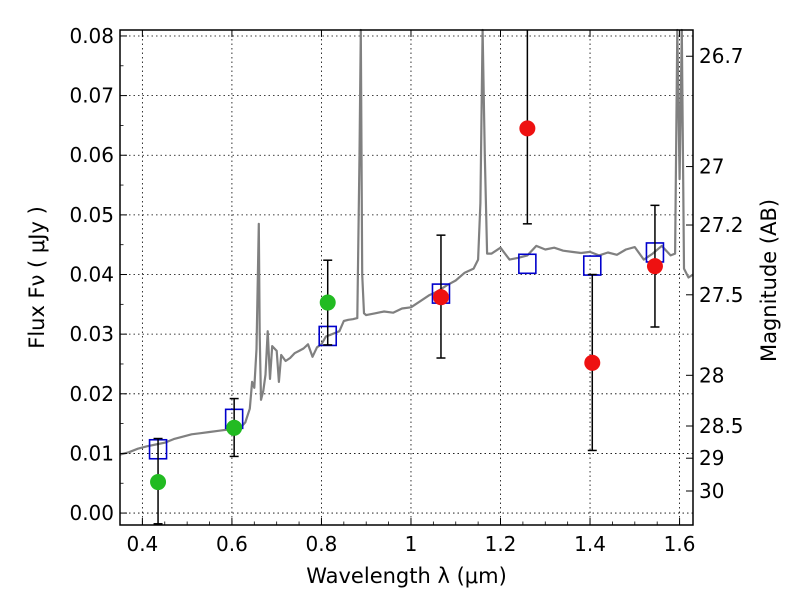  What do you see at coordinates (721, 225) in the screenshot?
I see `y2-tick-label: 27.2` at bounding box center [721, 225].